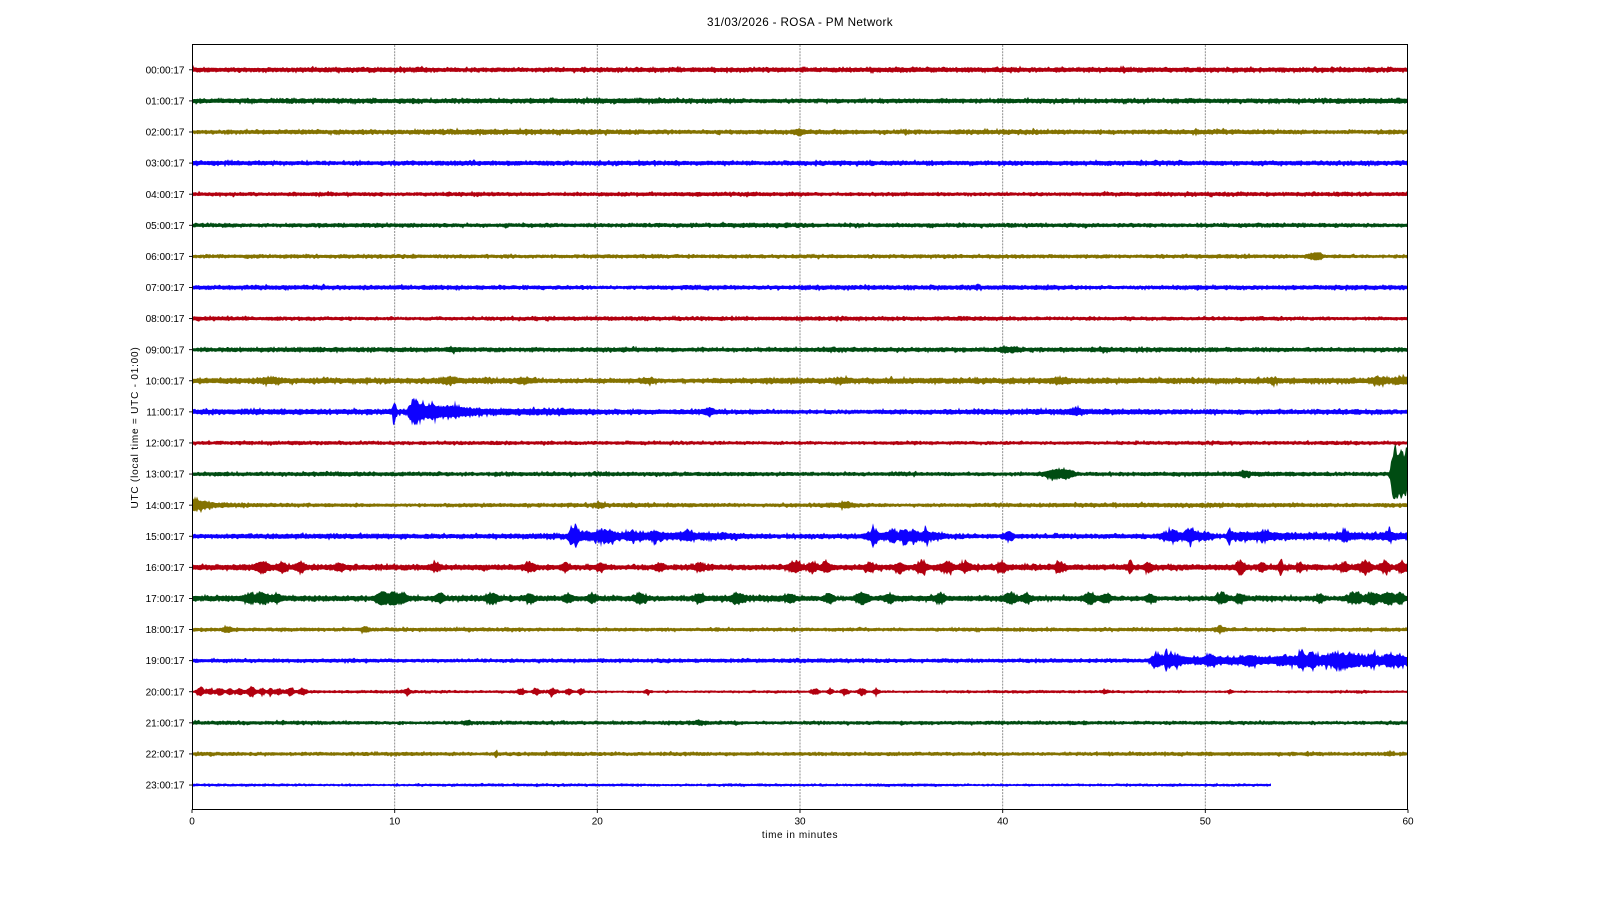 The width and height of the screenshot is (1600, 905). What do you see at coordinates (165, 319) in the screenshot?
I see `svg-text: 08:00:17` at bounding box center [165, 319].